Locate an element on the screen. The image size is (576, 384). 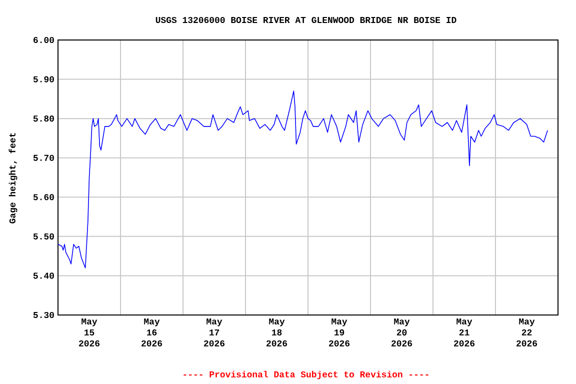
x-tick-label: May 20 2026 is located at coordinates (402, 332).